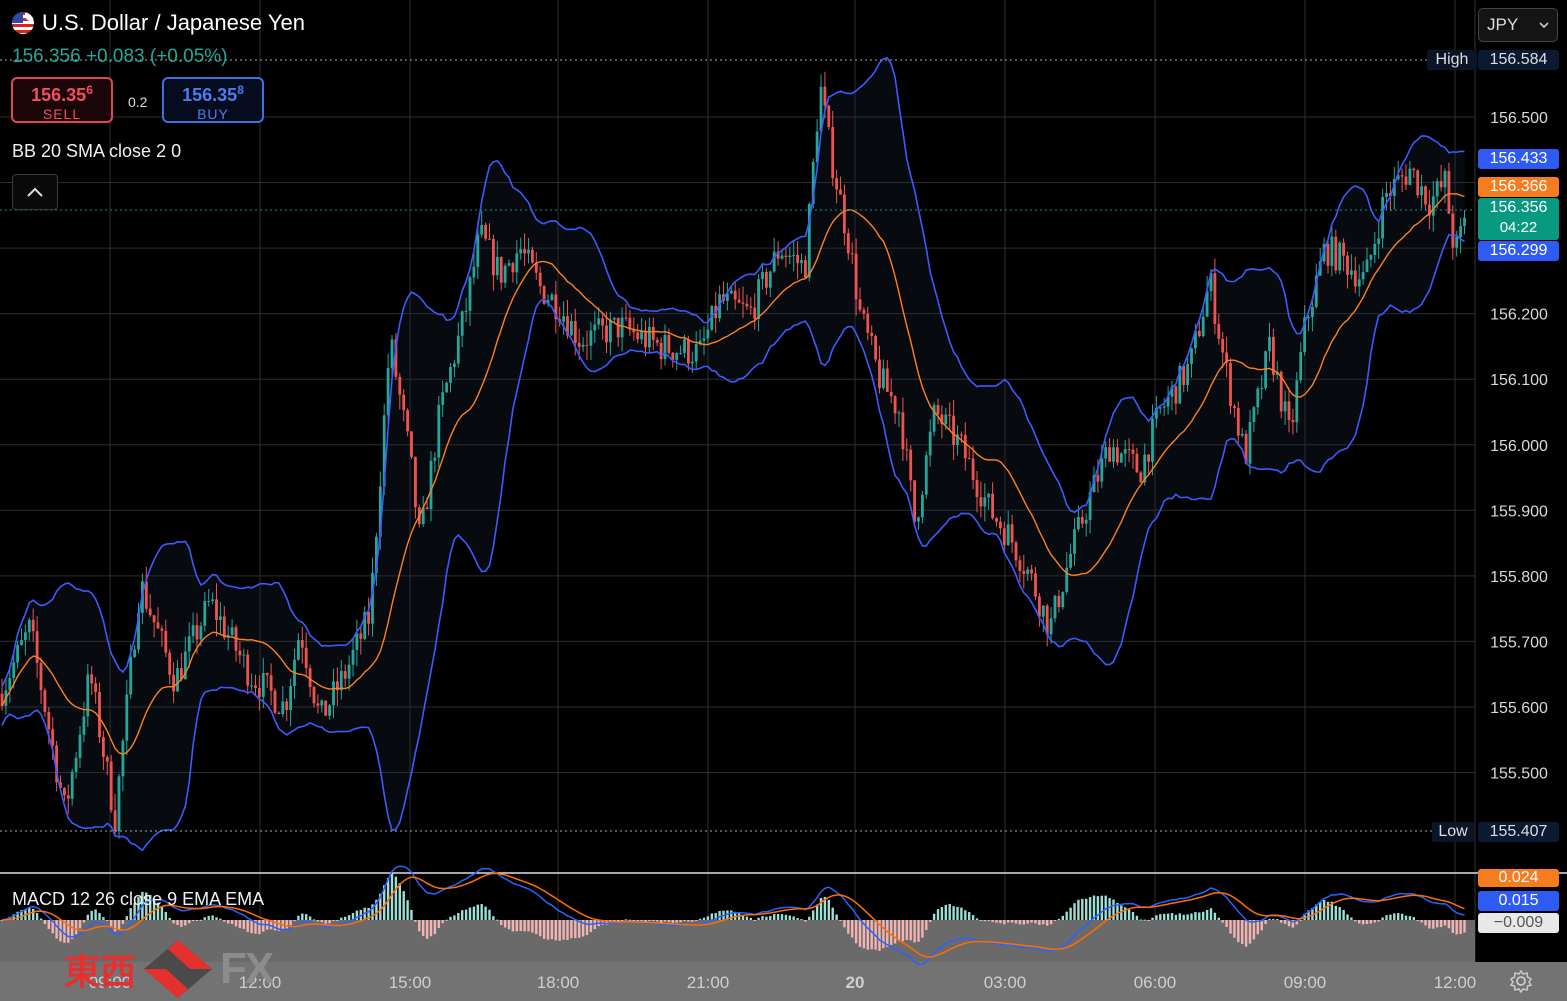 The width and height of the screenshot is (1567, 1001). I want to click on logo-cn-text: 東西, so click(100, 972).